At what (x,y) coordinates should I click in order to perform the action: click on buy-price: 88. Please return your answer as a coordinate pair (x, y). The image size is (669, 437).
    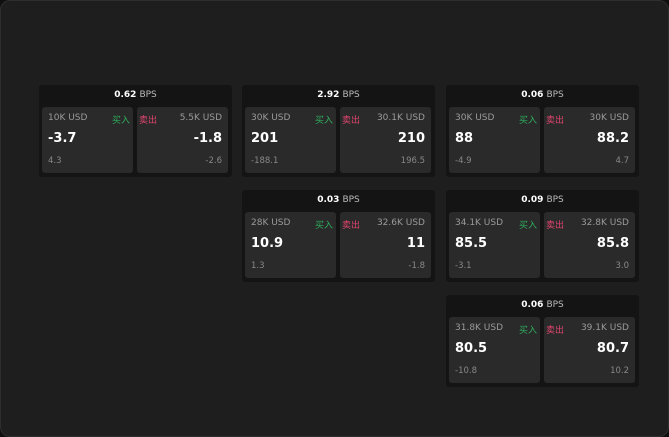
    Looking at the image, I should click on (464, 138).